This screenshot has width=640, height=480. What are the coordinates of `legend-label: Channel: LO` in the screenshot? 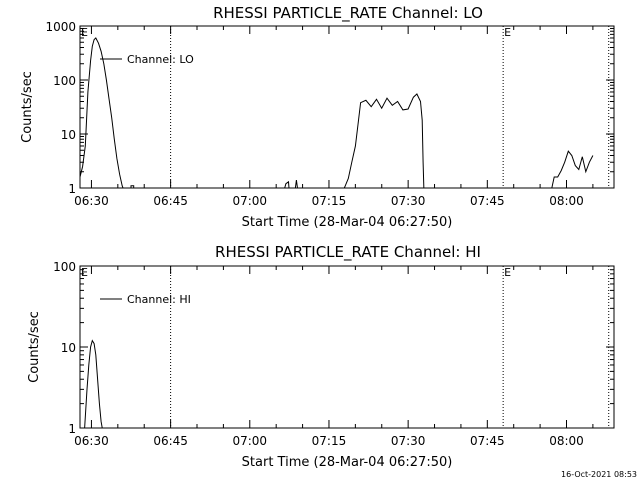 It's located at (160, 59).